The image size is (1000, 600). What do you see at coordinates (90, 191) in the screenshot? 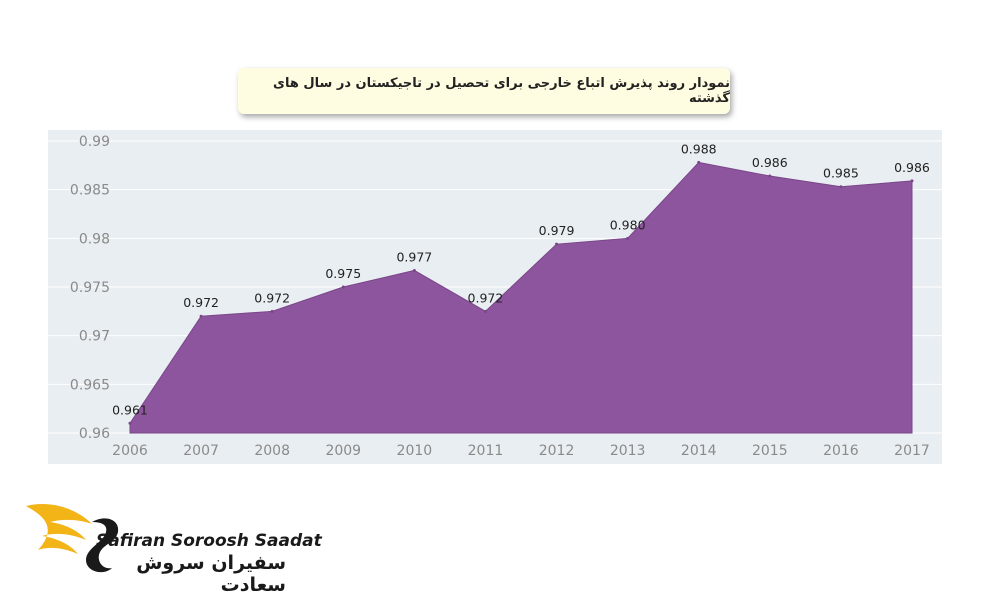
I see `y-tick-label: 0.985` at bounding box center [90, 191].